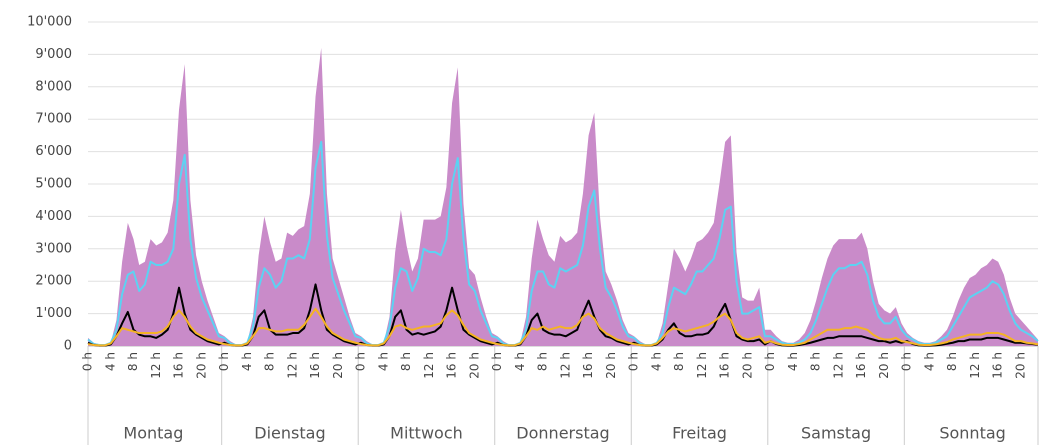 The width and height of the screenshot is (1043, 445). What do you see at coordinates (53, 248) in the screenshot?
I see `y-tick-label: 3'000` at bounding box center [53, 248].